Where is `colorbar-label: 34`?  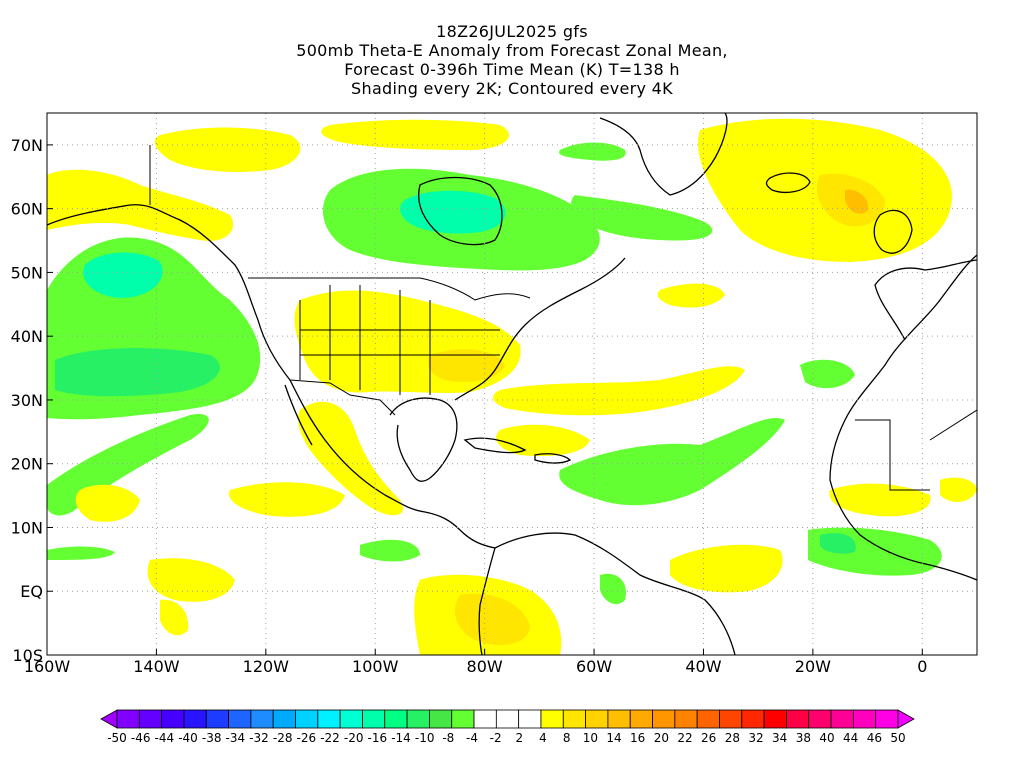 colorbar-label: 34 is located at coordinates (779, 738).